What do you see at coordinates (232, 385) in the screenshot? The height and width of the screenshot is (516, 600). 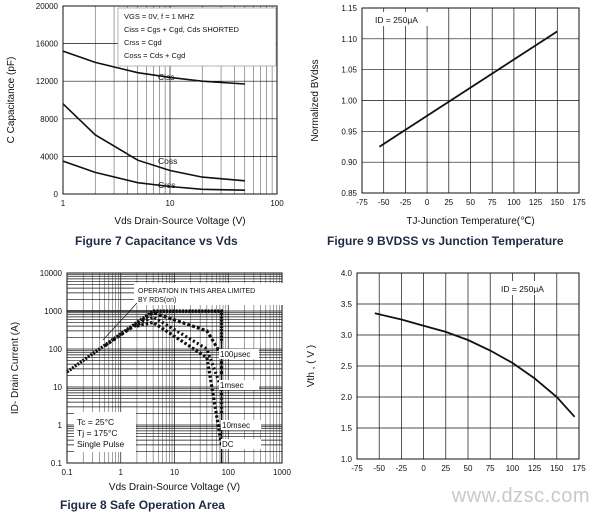 I see `fig8-series-label: 1msec` at bounding box center [232, 385].